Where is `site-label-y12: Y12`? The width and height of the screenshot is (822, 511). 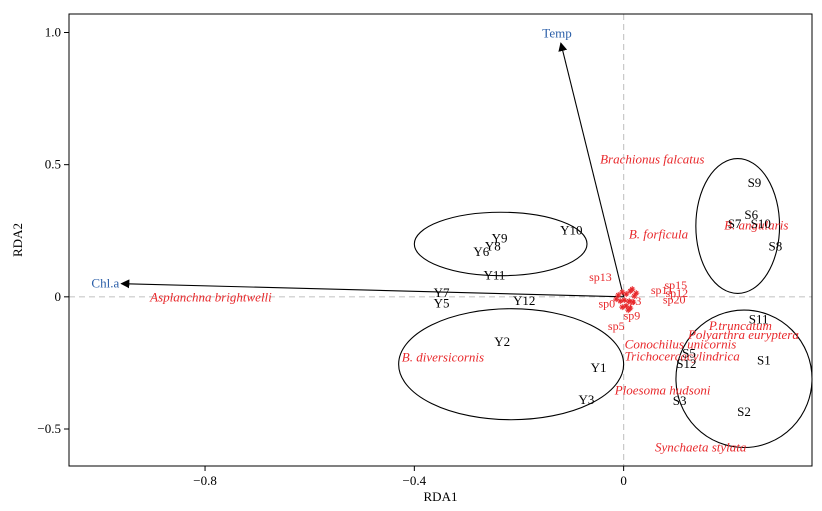
site-label-y12: Y12 is located at coordinates (524, 300).